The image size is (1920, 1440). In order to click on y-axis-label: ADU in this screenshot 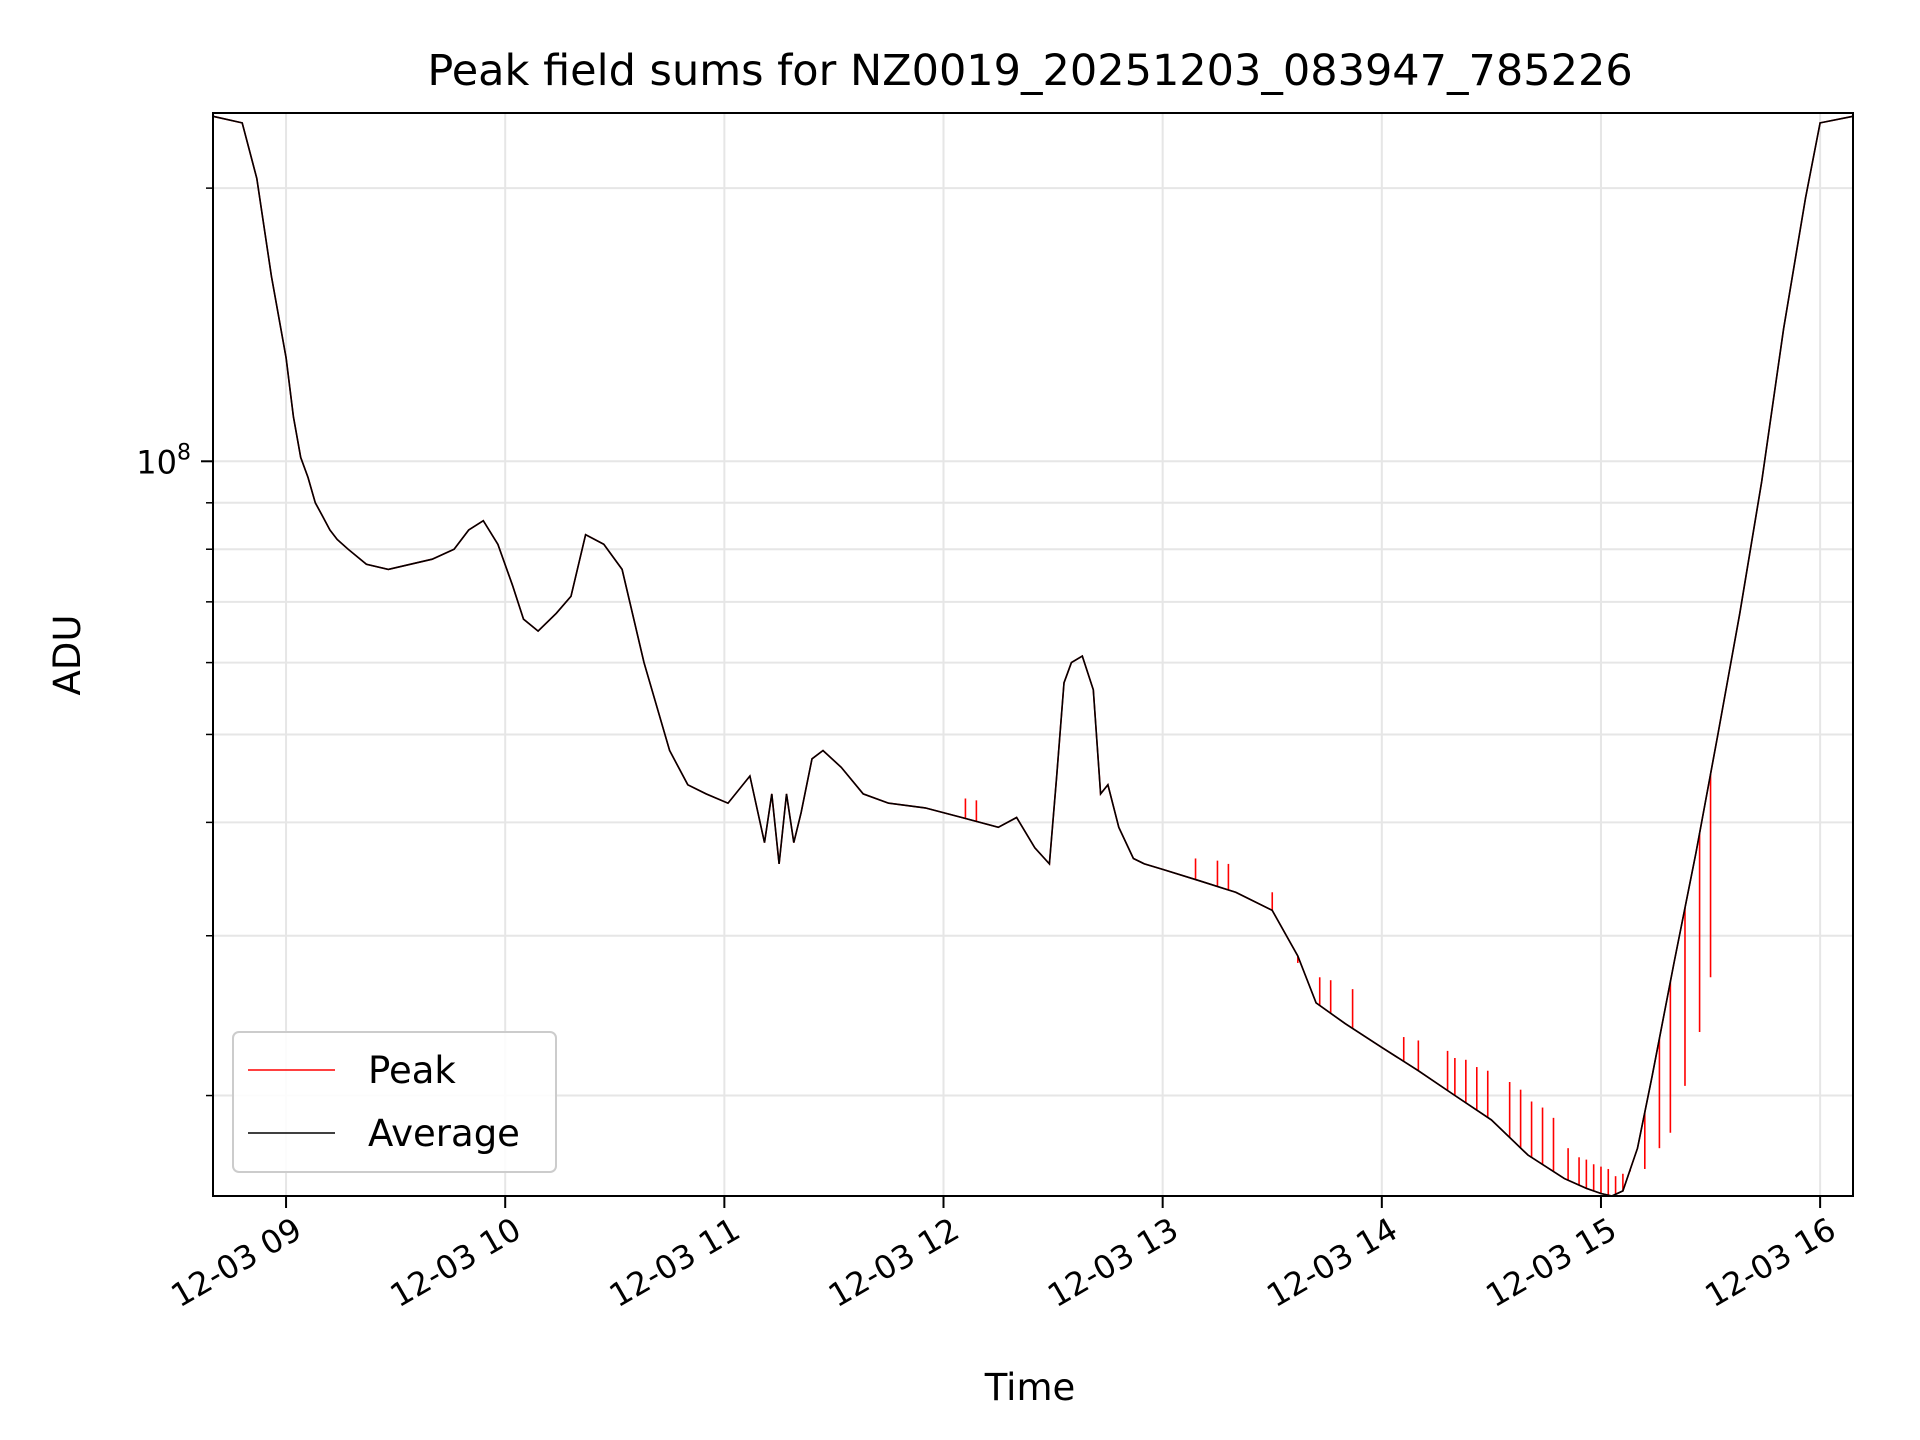, I will do `click(67, 655)`.